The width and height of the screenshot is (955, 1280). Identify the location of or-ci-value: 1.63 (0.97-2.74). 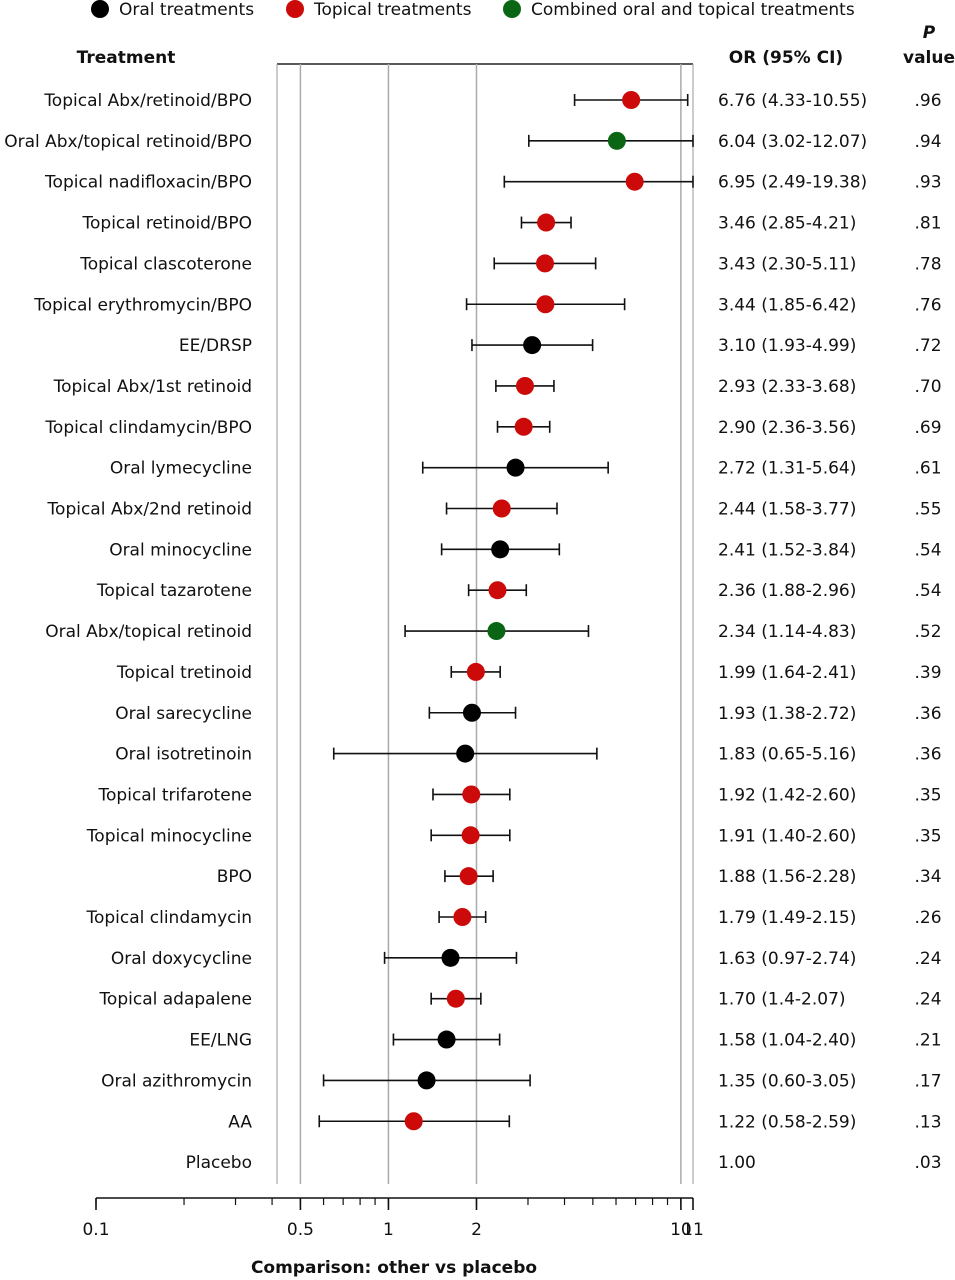
(787, 959).